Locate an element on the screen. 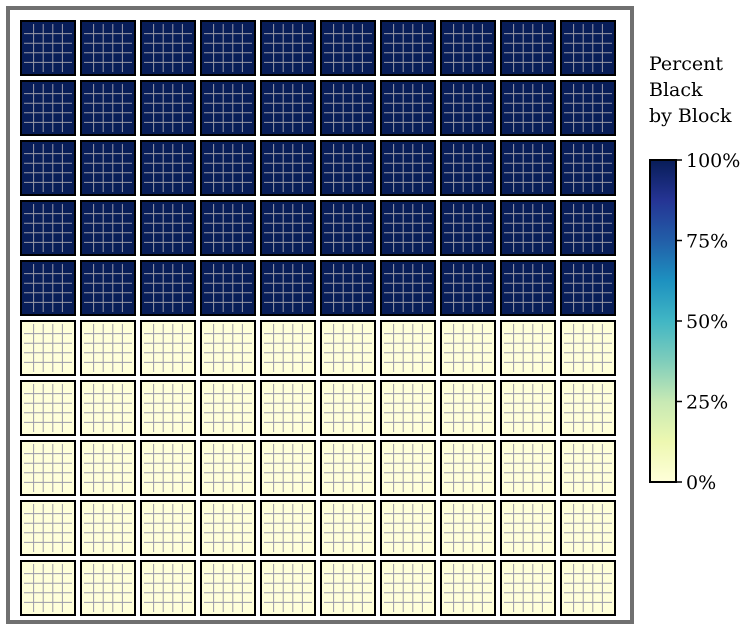 The image size is (750, 628). colorbar-tick-label: 100% is located at coordinates (713, 161).